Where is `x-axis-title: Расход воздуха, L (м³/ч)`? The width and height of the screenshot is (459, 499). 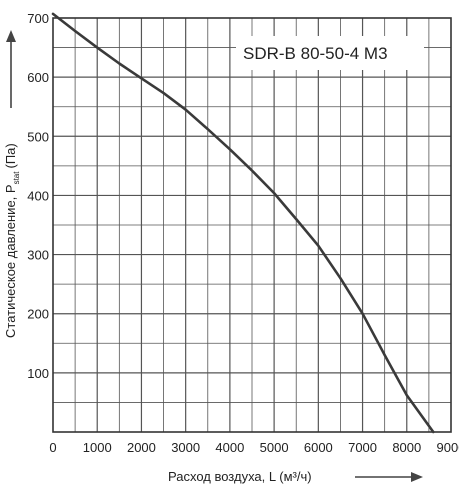 x-axis-title: Расход воздуха, L (м³/ч) is located at coordinates (240, 476).